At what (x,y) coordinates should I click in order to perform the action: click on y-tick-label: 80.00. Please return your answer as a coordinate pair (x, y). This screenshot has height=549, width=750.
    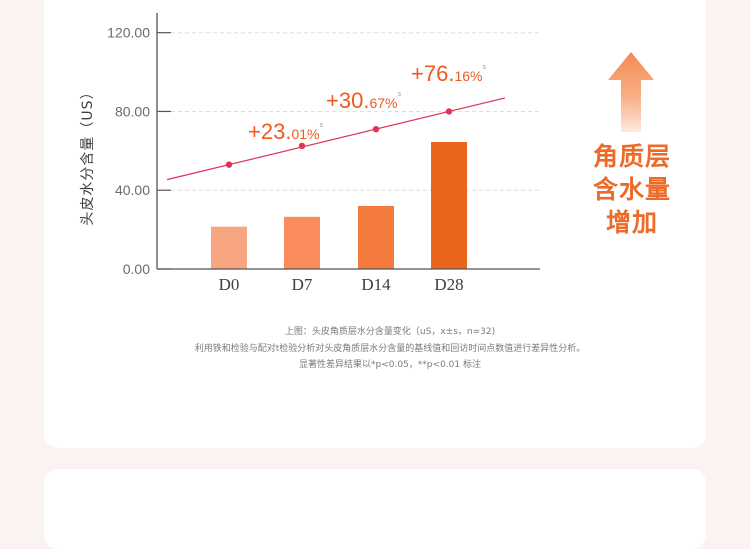
    Looking at the image, I should click on (132, 111).